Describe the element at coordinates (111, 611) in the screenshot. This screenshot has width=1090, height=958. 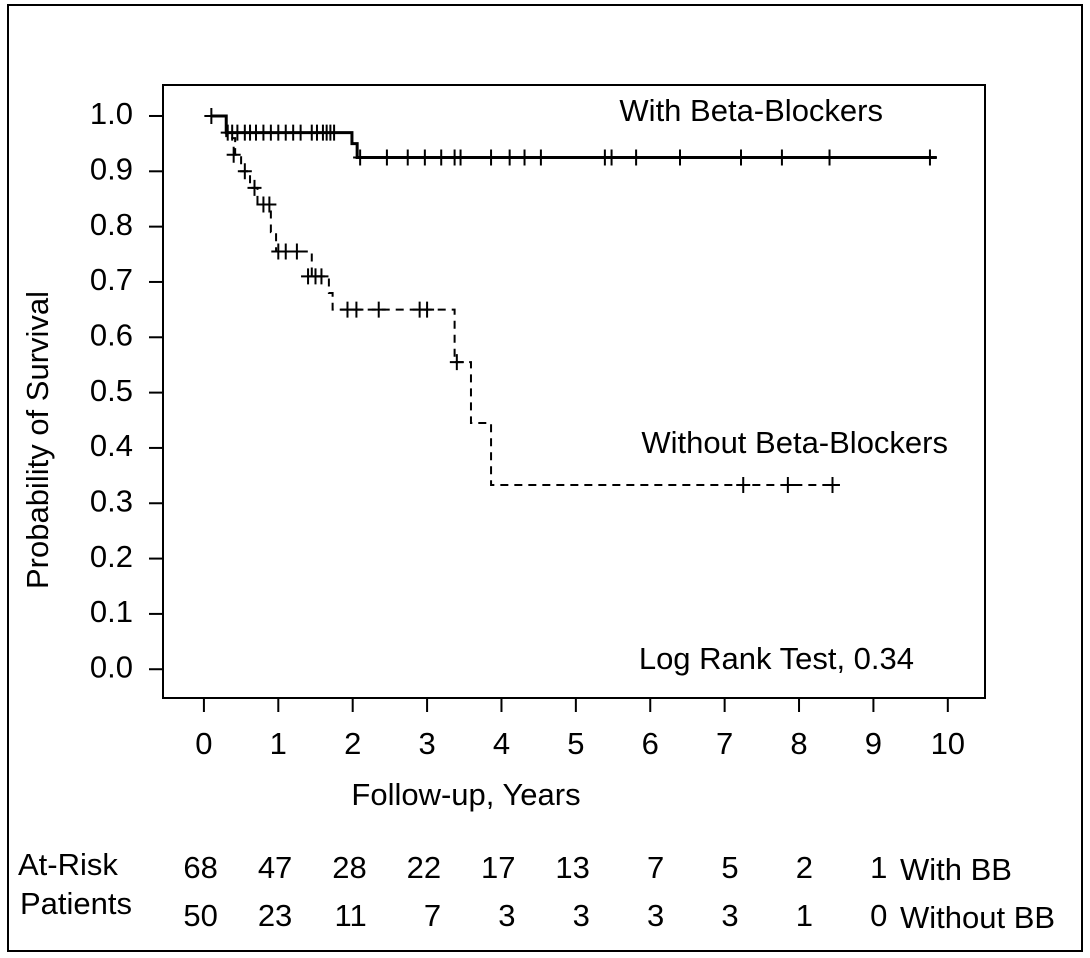
I see `y-tick-label: 0.1` at that location.